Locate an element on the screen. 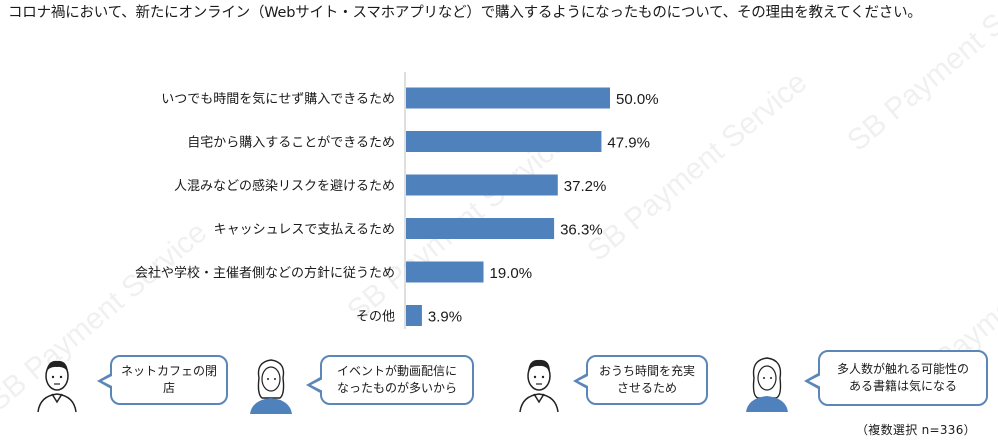 The height and width of the screenshot is (441, 998). comment-bubble: おうち時間を充実 させるため is located at coordinates (647, 380).